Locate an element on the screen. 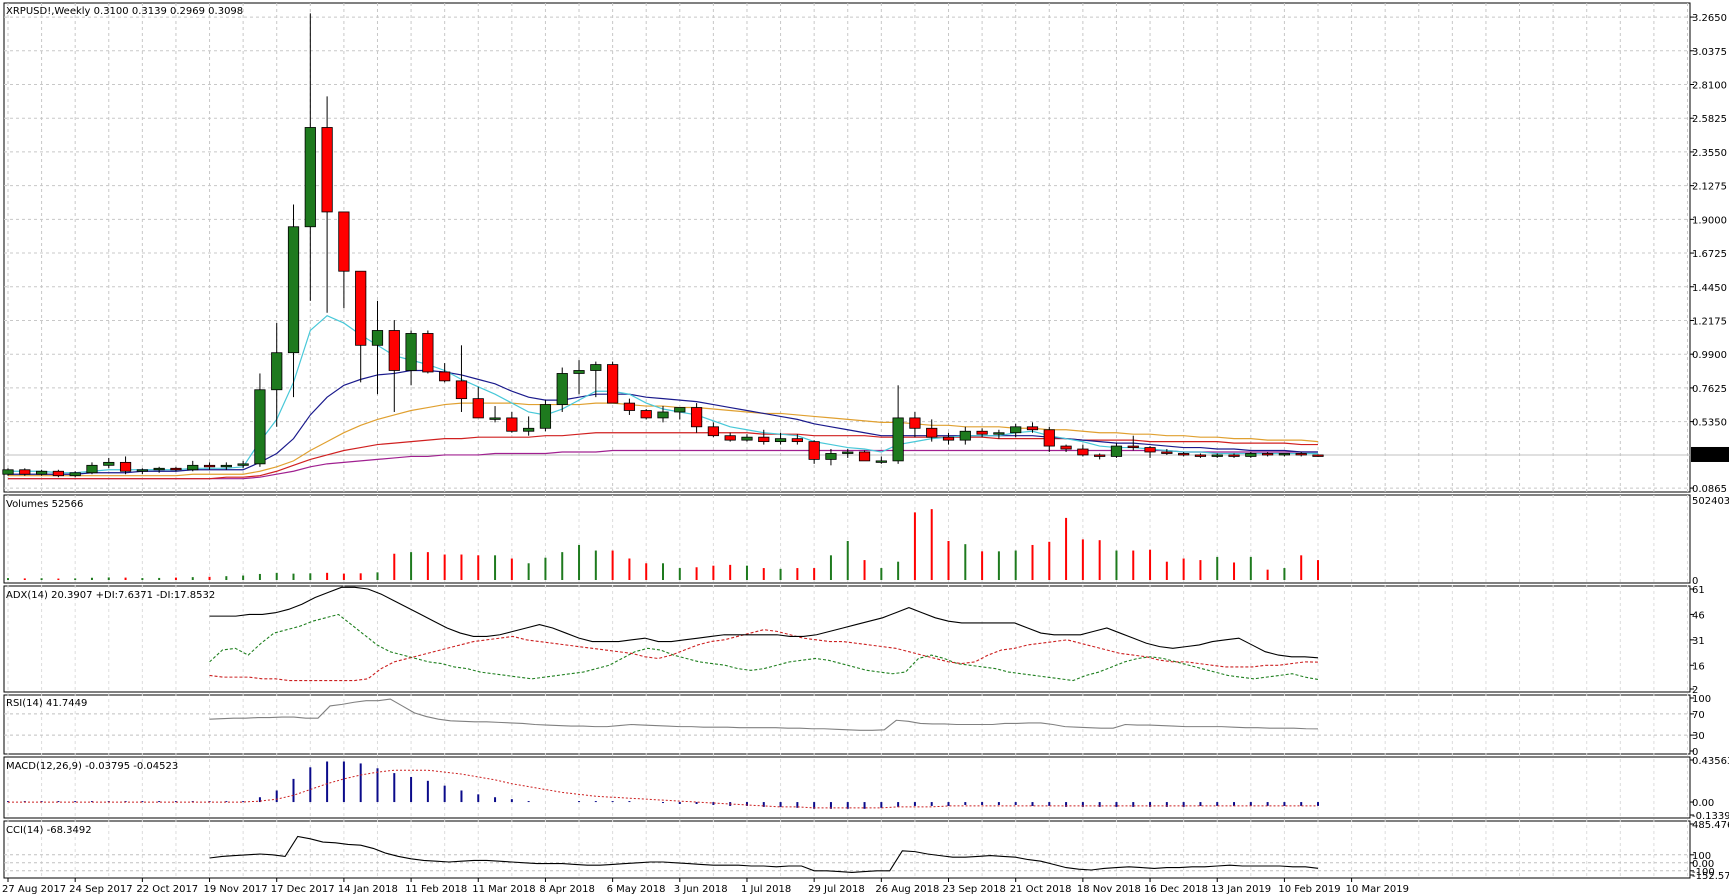 The width and height of the screenshot is (1729, 896). x-tick-label: 19 Nov 2017 is located at coordinates (236, 889).